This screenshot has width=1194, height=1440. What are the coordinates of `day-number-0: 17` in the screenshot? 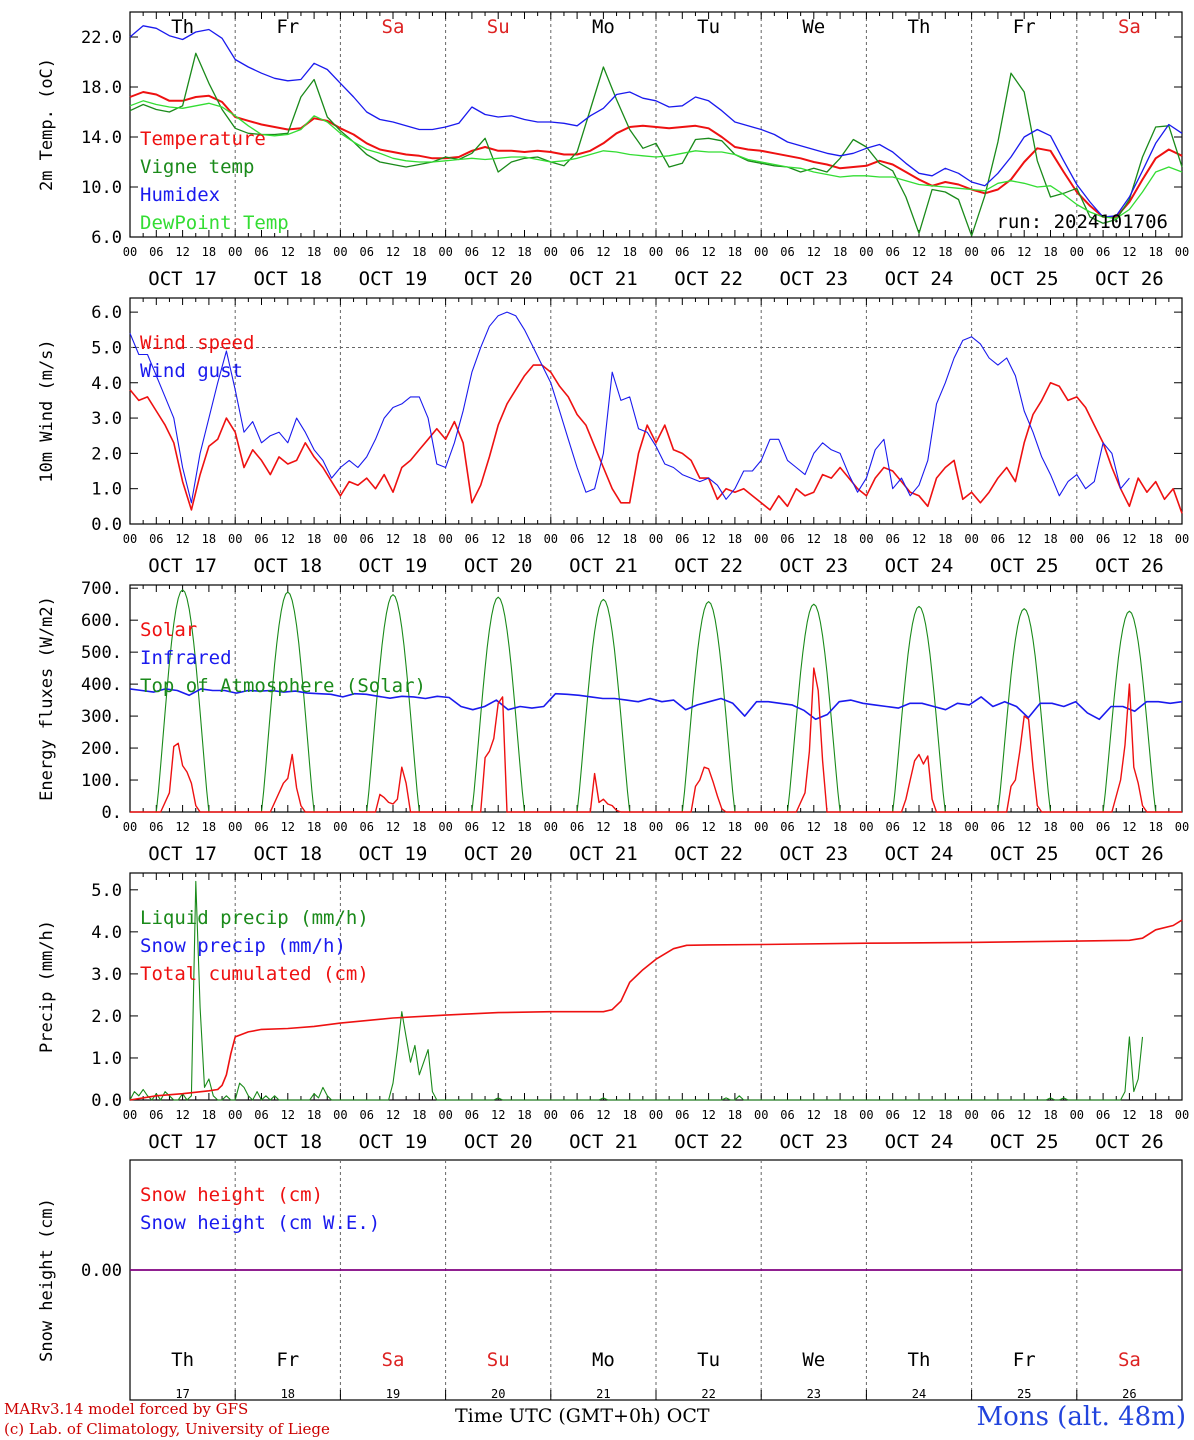 It's located at (182, 1394).